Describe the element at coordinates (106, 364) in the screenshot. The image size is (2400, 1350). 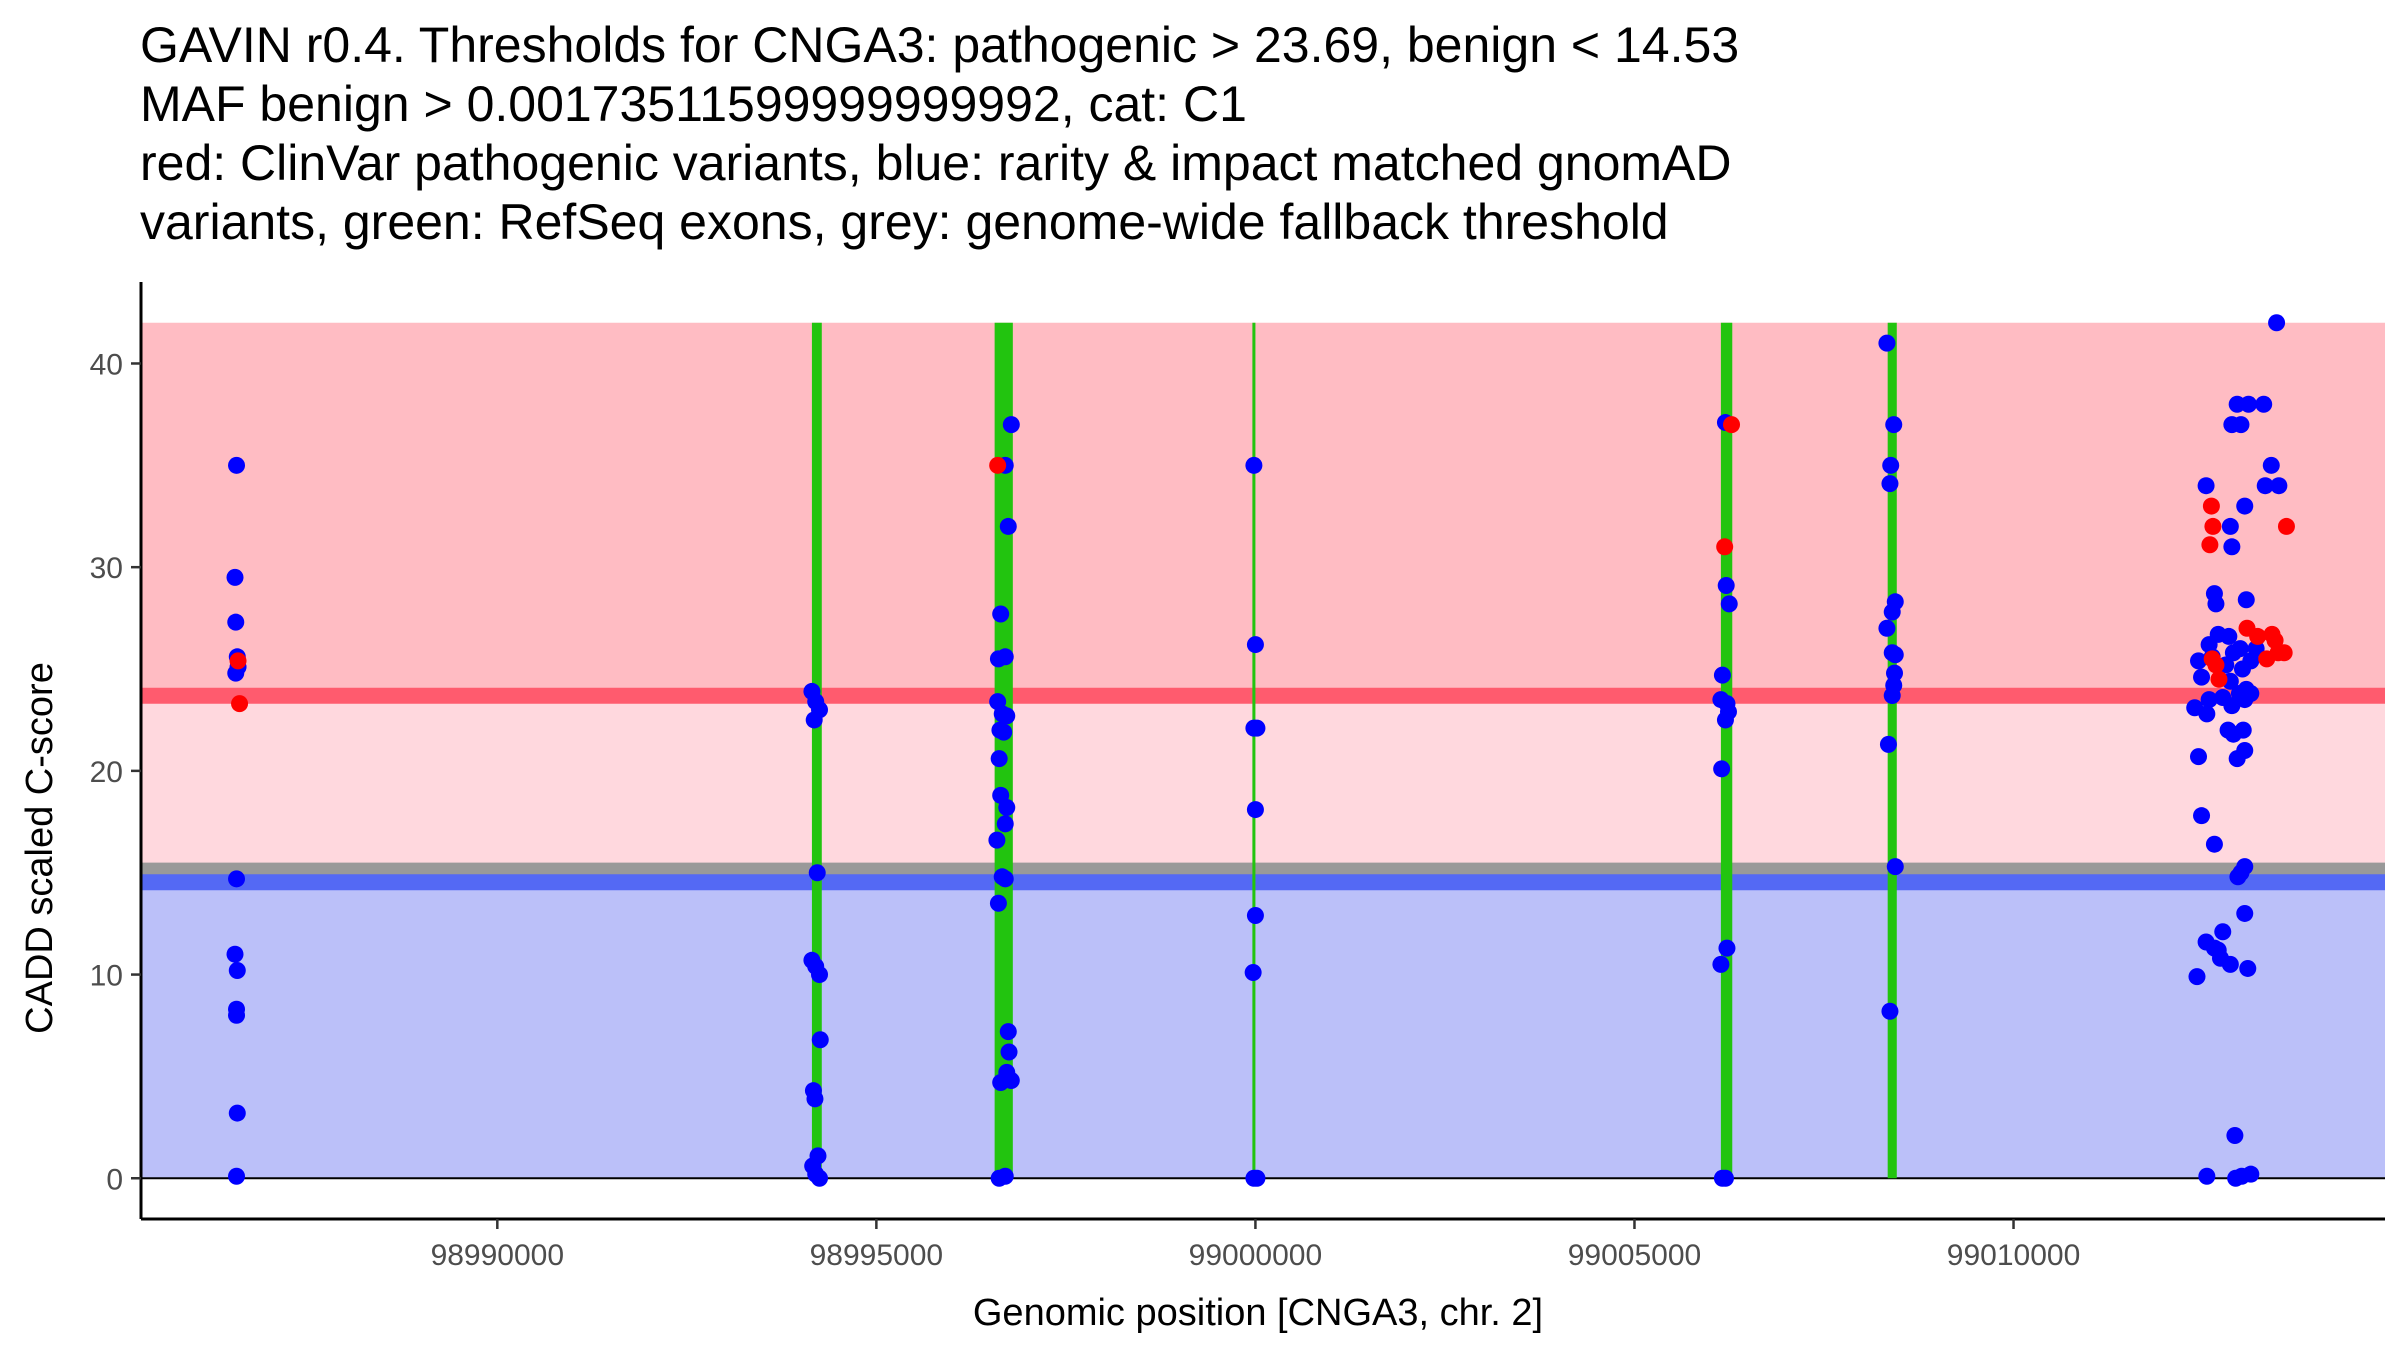
I see `y-tick-label: 40` at that location.